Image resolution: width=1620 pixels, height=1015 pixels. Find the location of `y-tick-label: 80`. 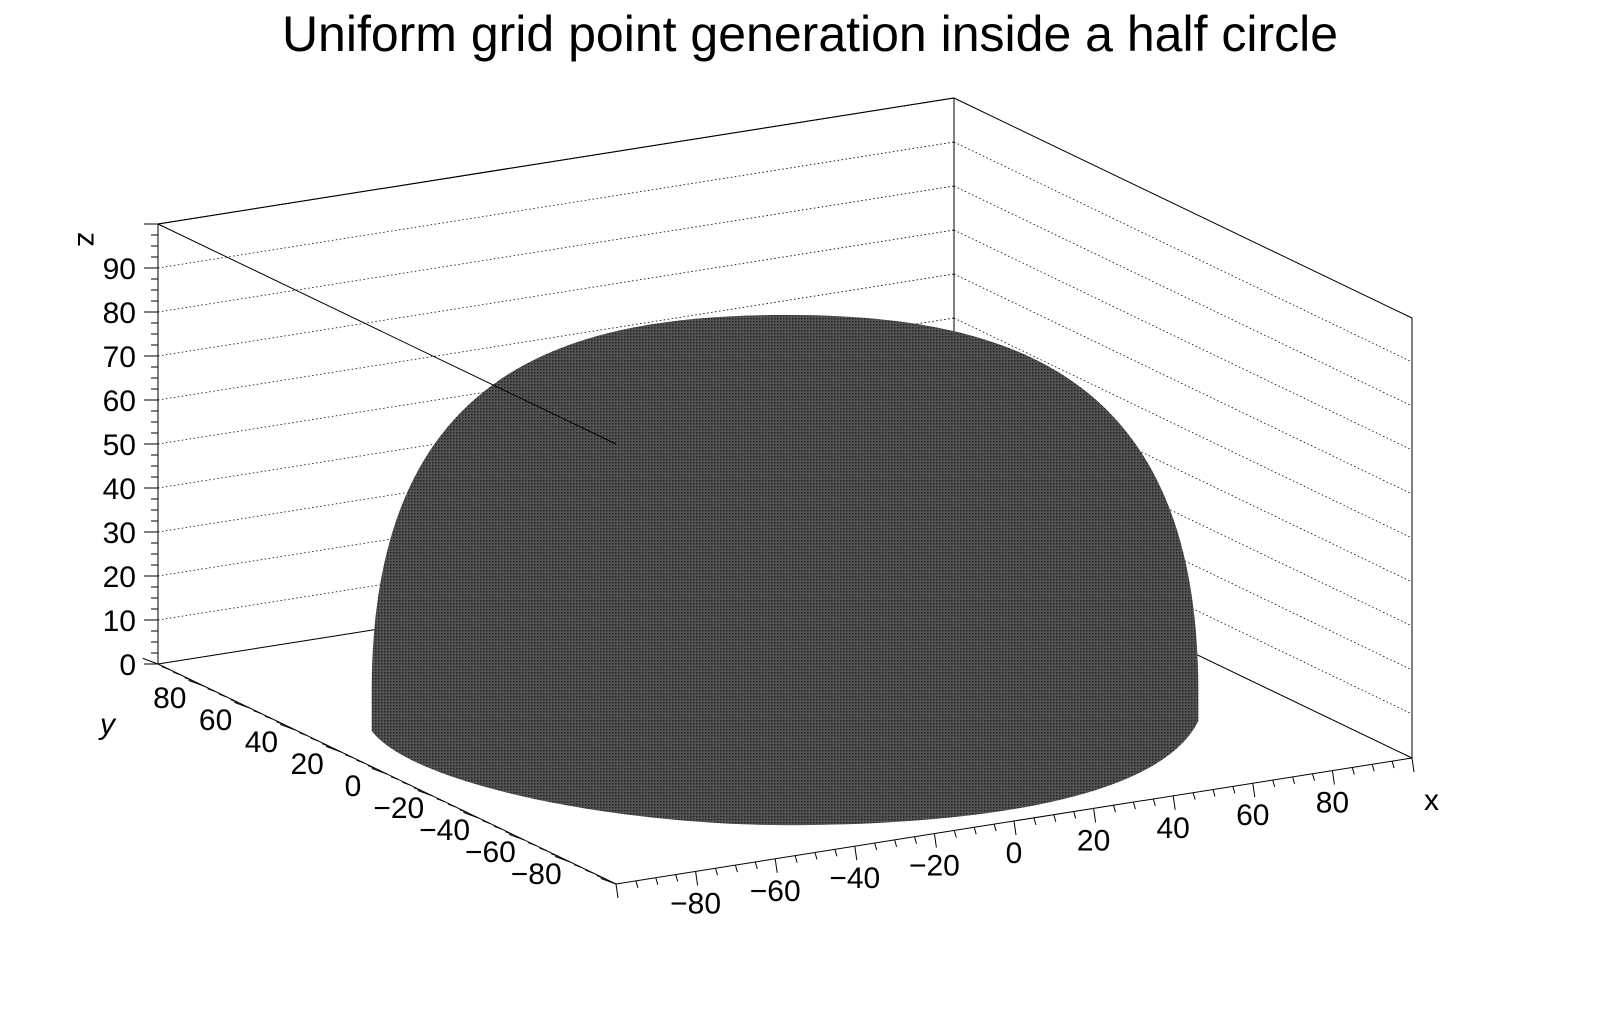

y-tick-label: 80 is located at coordinates (169, 698).